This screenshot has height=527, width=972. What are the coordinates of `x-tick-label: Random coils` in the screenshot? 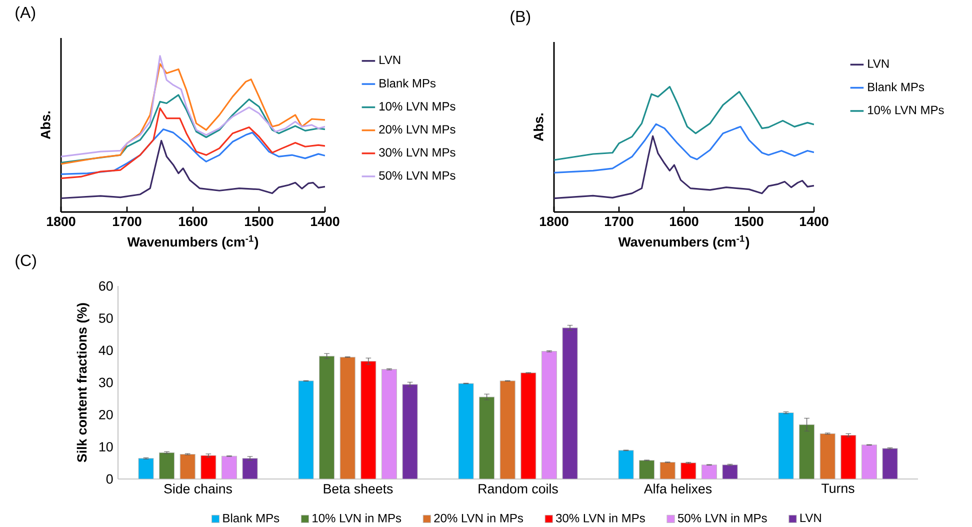 It's located at (518, 489).